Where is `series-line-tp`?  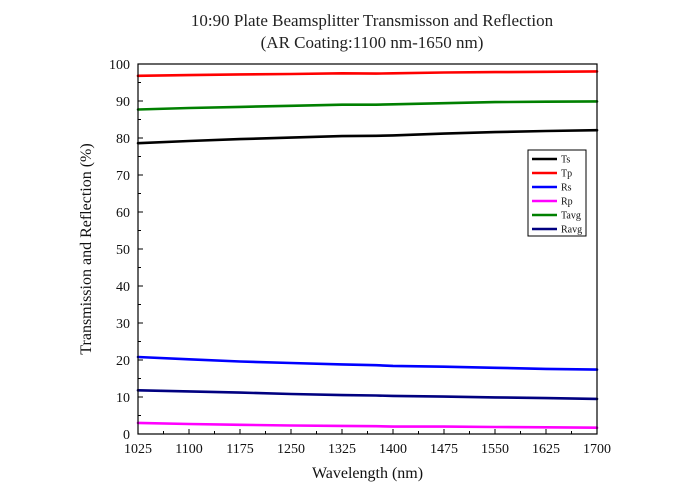
series-line-tp is located at coordinates (367, 74).